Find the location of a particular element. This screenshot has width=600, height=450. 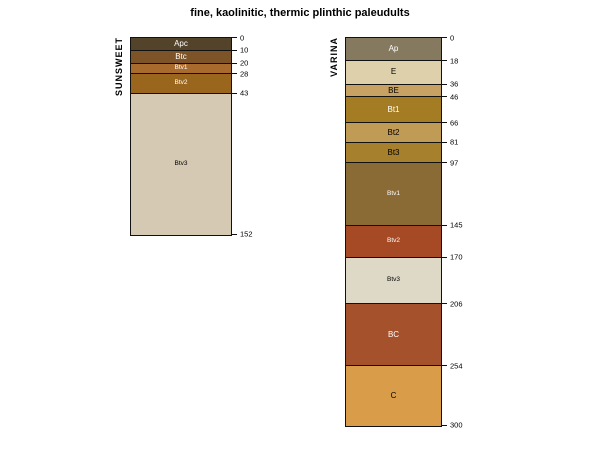

horizon-name: Bt1 is located at coordinates (393, 109).